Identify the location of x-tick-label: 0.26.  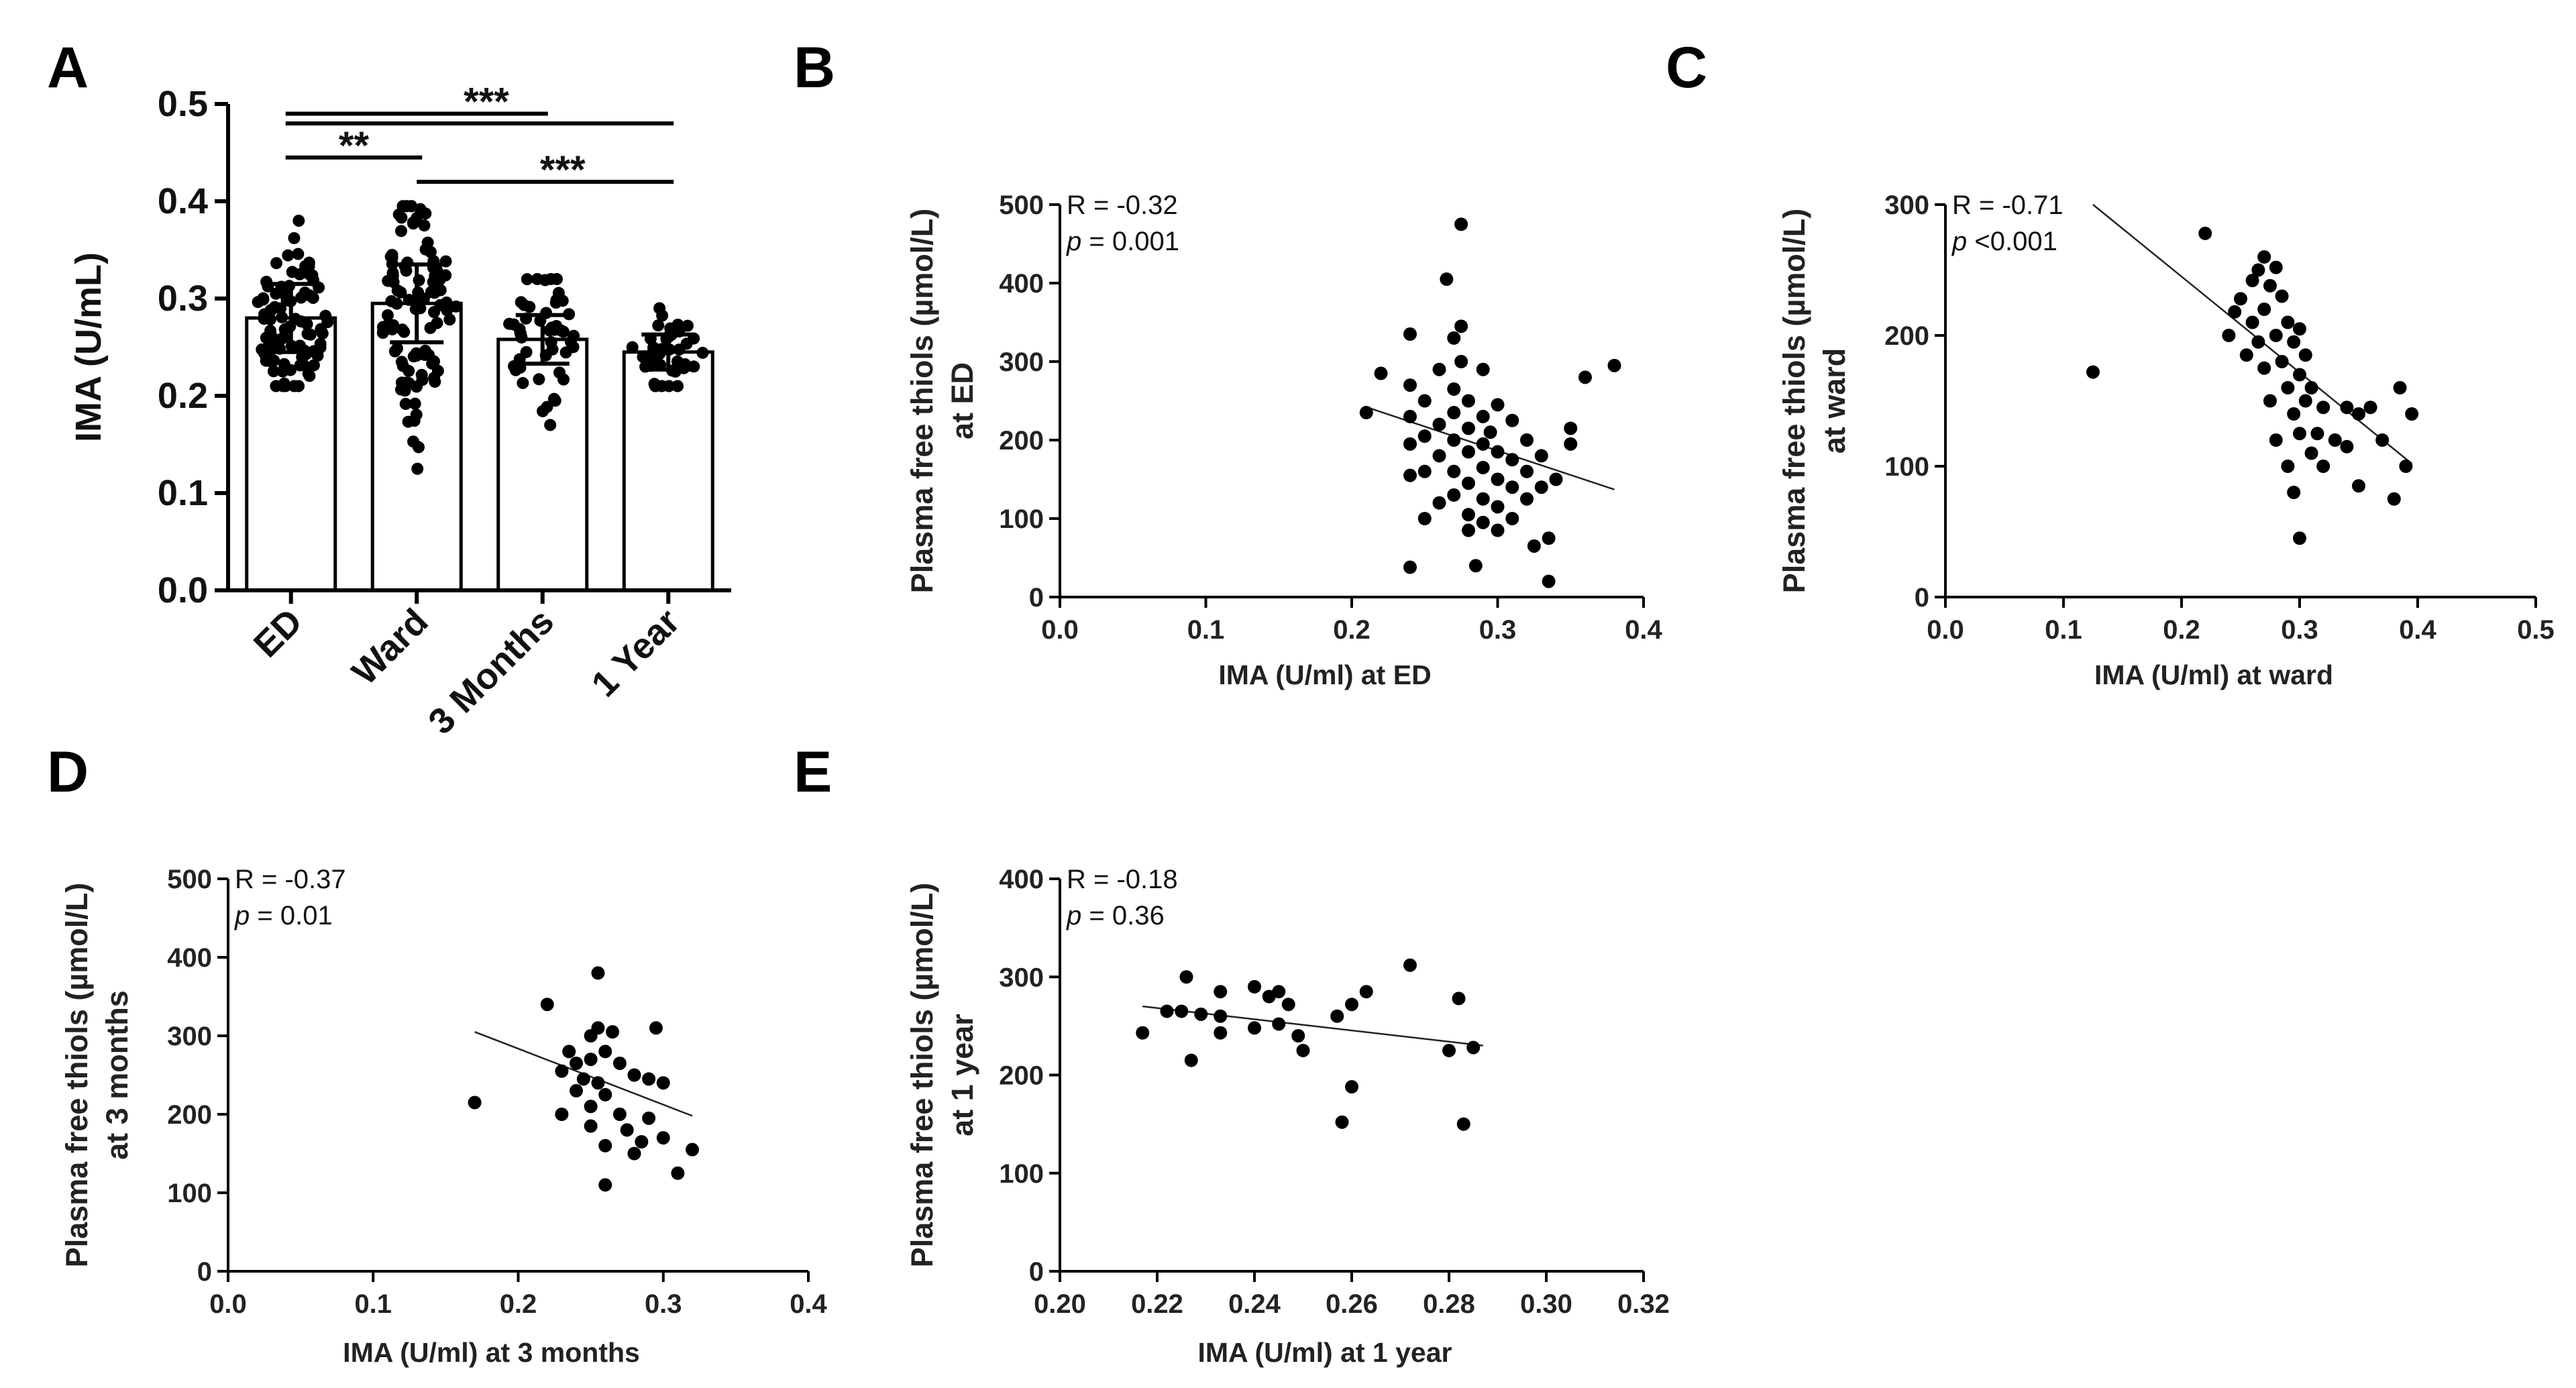
(1352, 1304).